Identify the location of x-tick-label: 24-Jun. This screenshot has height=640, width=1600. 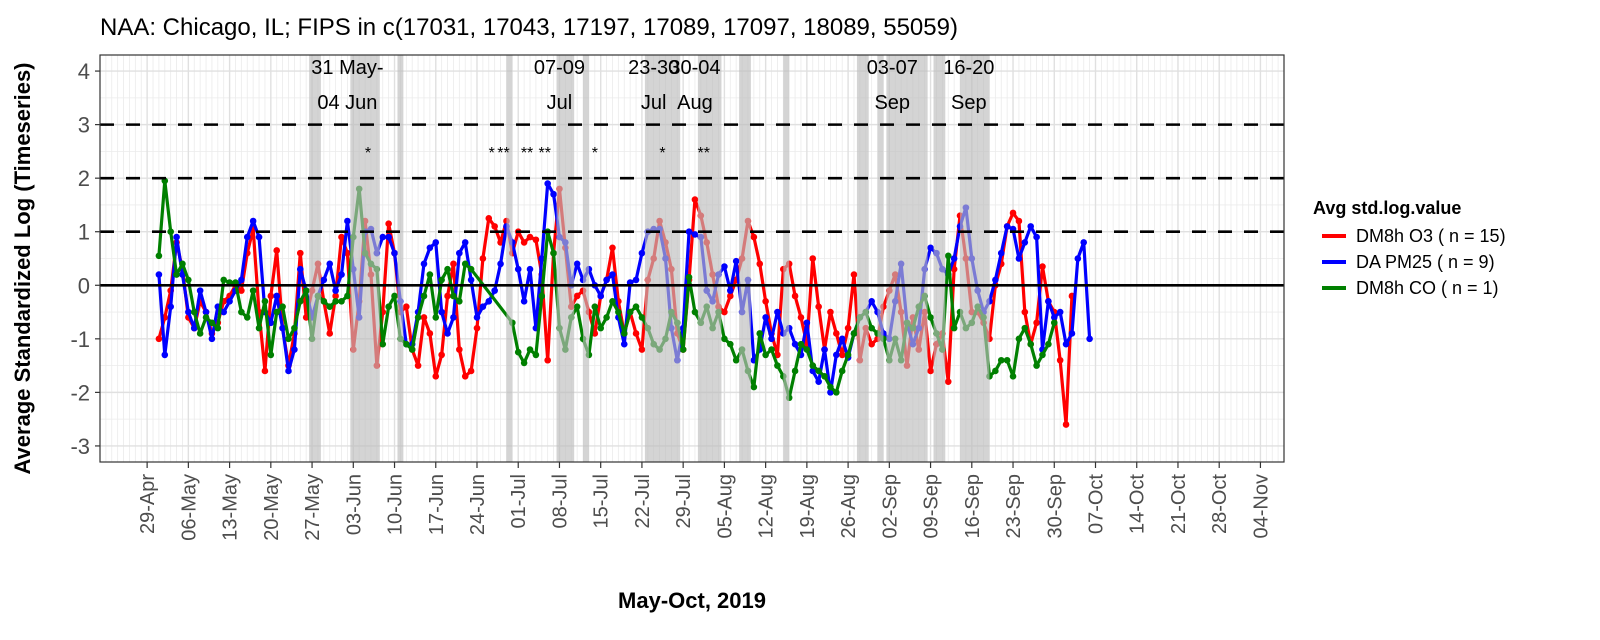
(478, 504).